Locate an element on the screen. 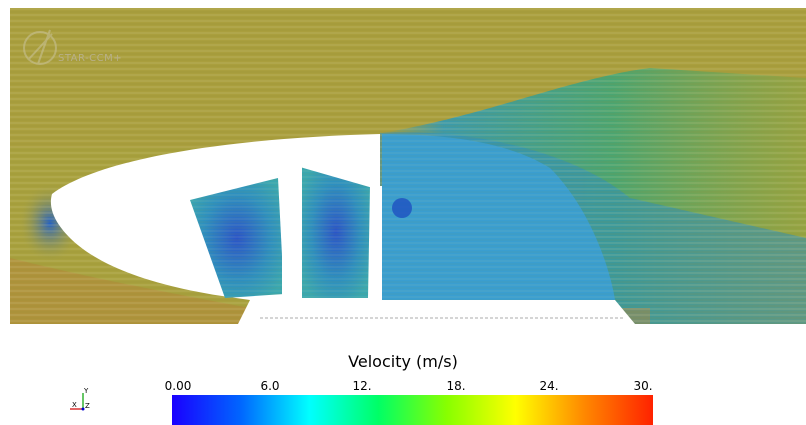  ground-plane is located at coordinates (436, 312).